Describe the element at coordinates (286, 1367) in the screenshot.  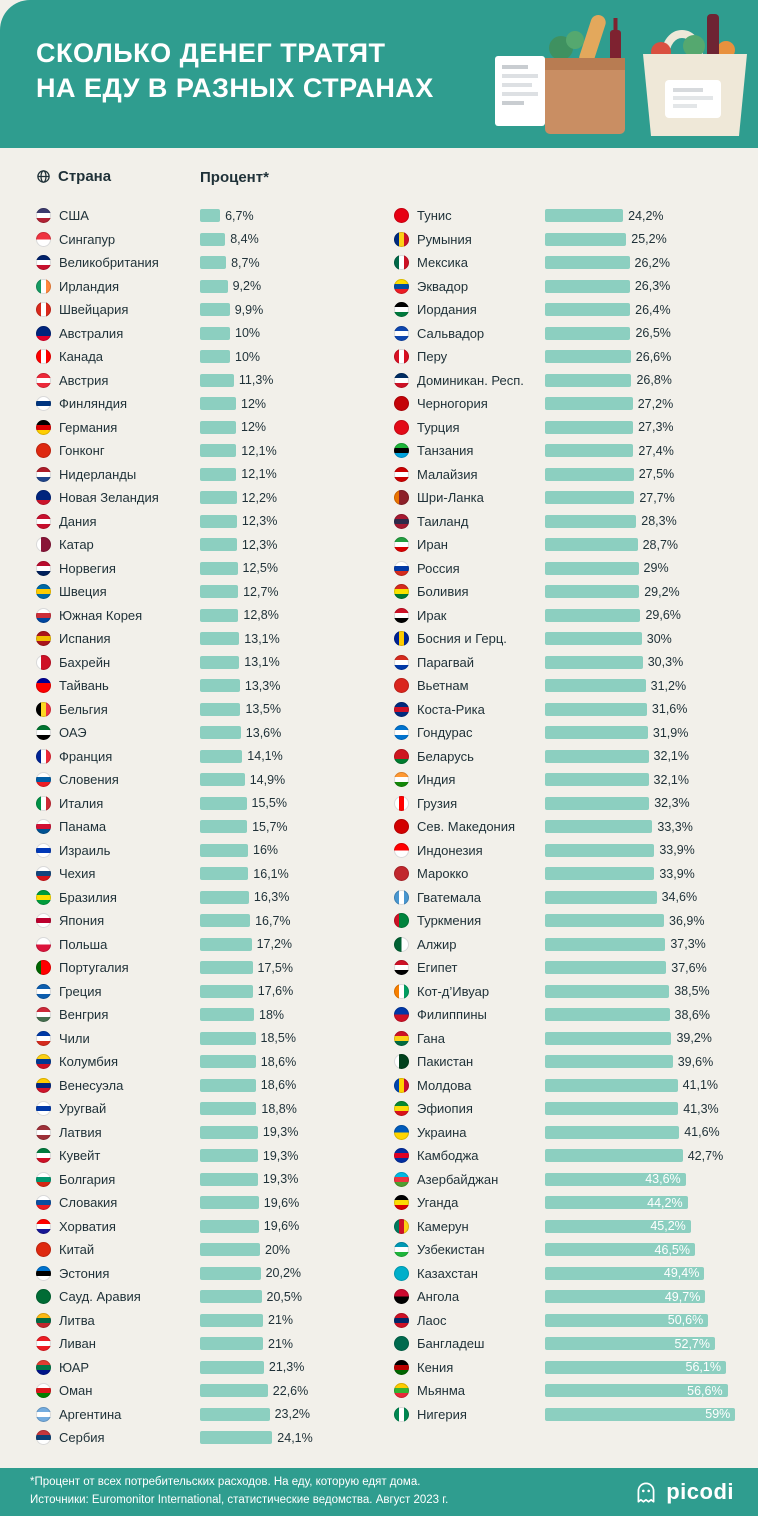
I see `percent-label: 21,3%` at that location.